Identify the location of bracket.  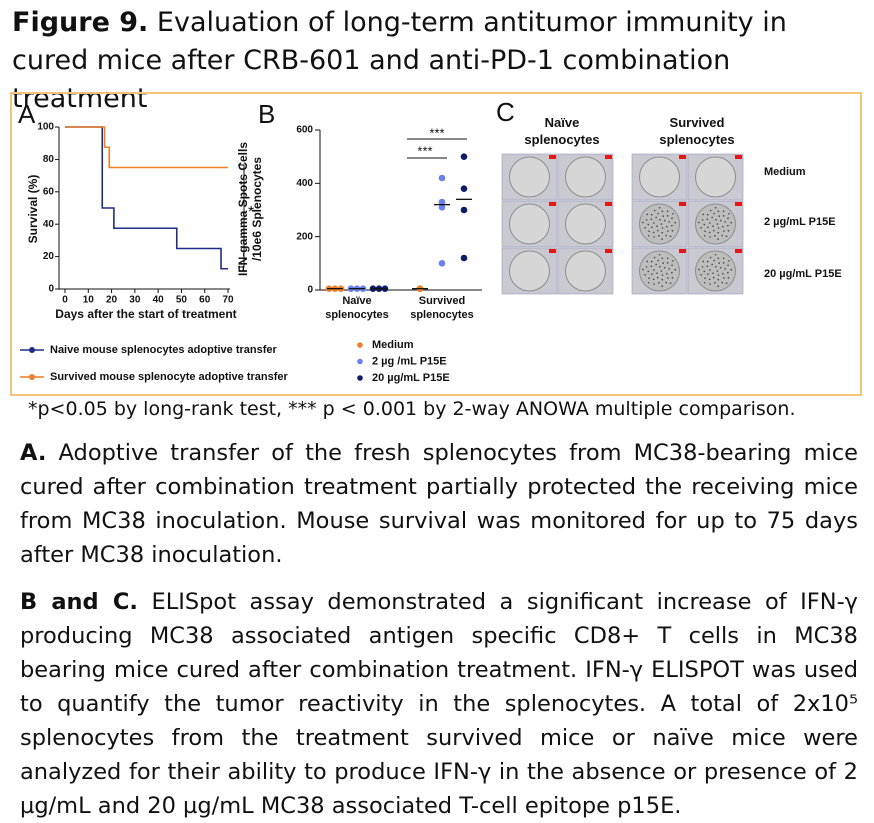
(241, 216).